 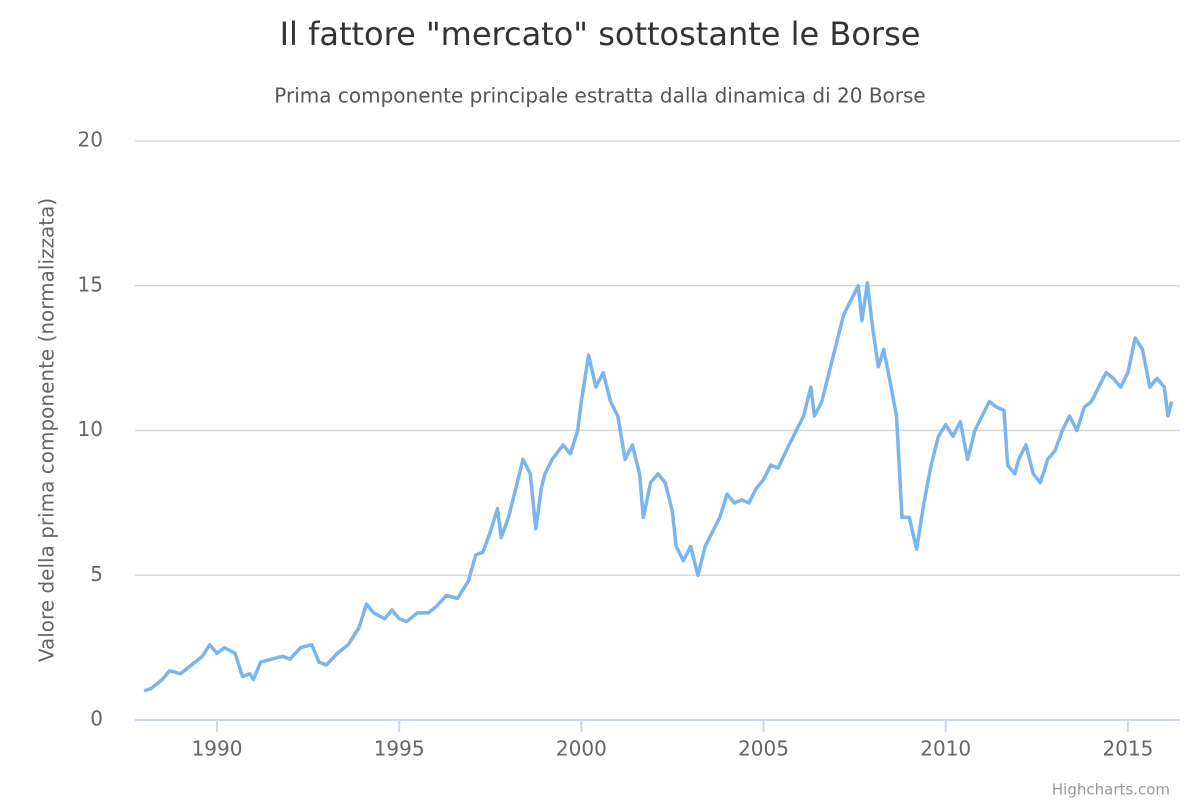 What do you see at coordinates (90, 284) in the screenshot?
I see `y-tick-label: 15` at bounding box center [90, 284].